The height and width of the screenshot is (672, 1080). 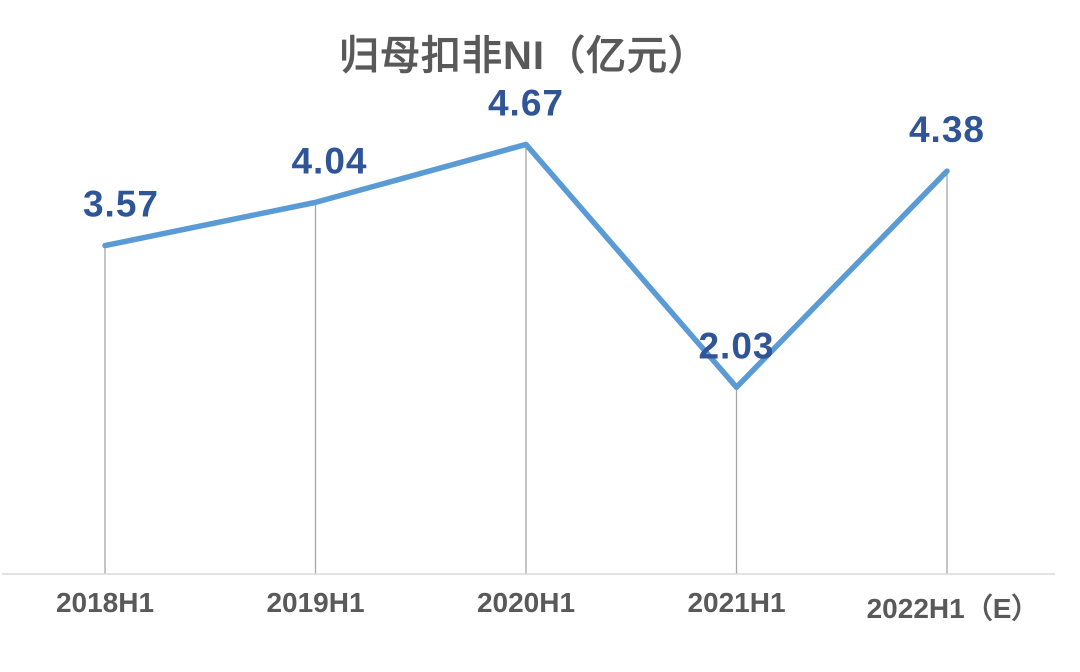 What do you see at coordinates (526, 102) in the screenshot?
I see `data-label-2020H1: 4.67` at bounding box center [526, 102].